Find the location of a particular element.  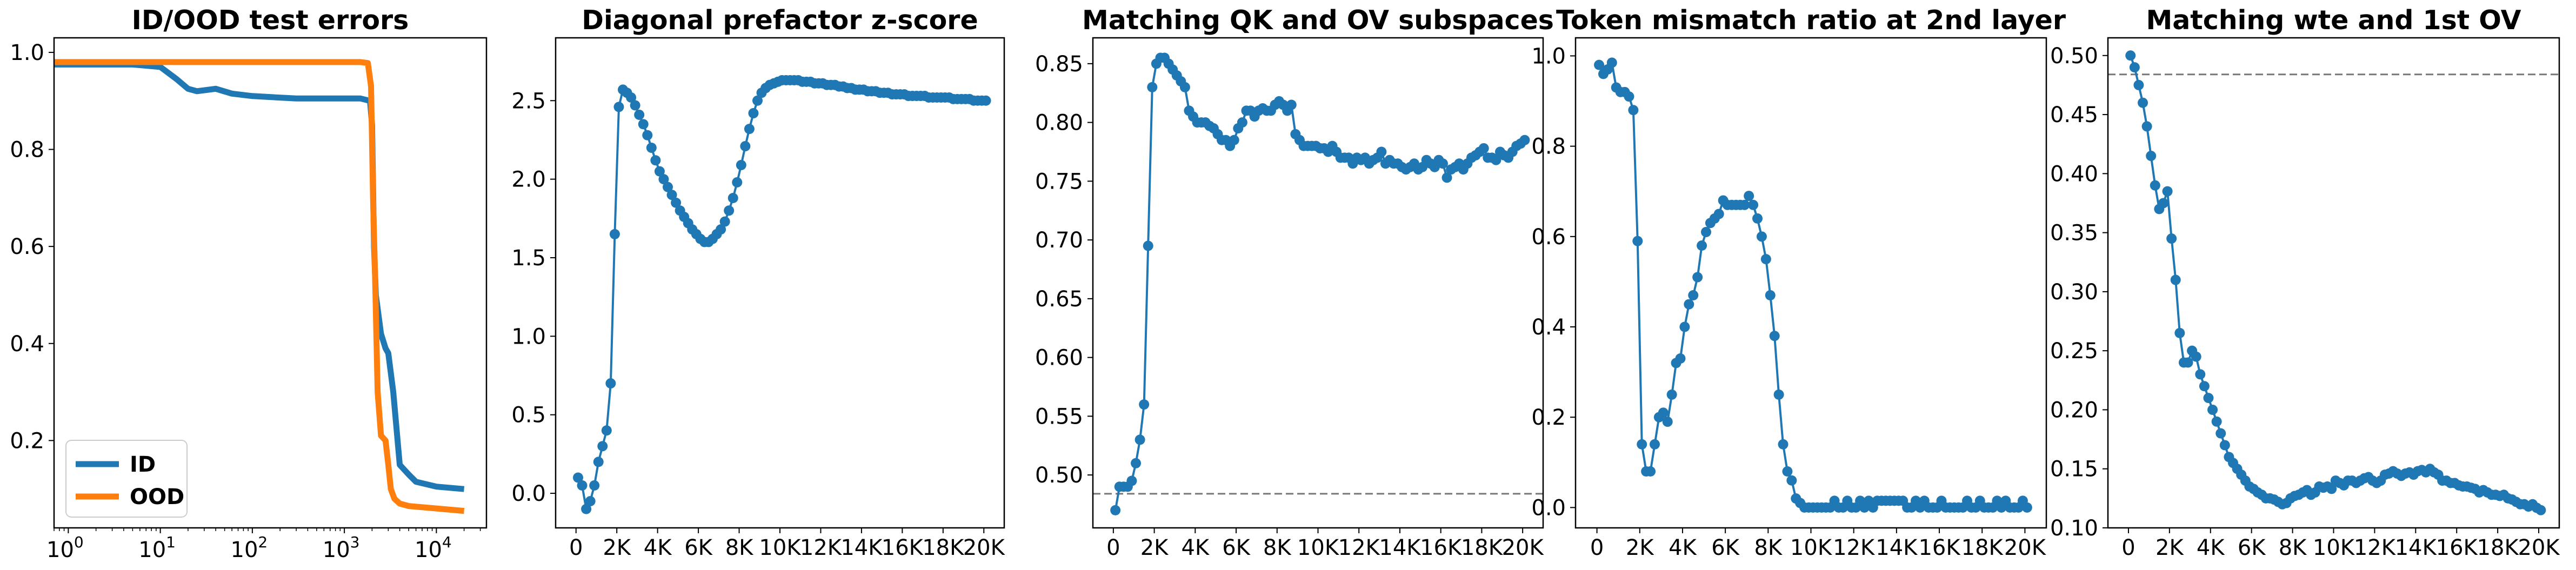

y-tick-label: 0.35 is located at coordinates (2074, 233).